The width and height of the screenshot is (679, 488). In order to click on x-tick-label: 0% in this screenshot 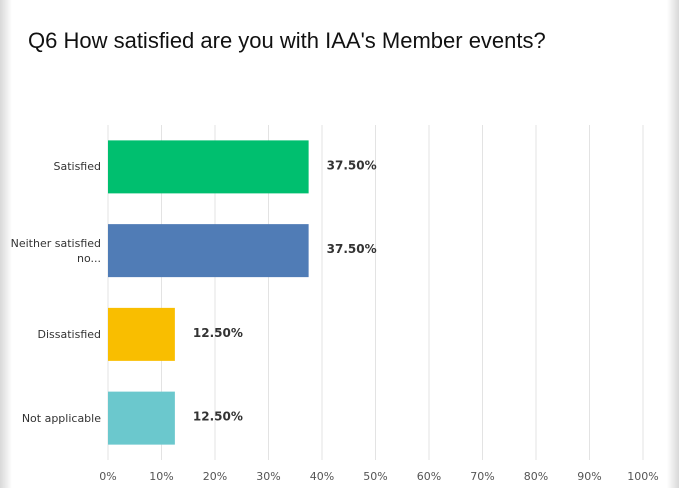, I will do `click(107, 476)`.